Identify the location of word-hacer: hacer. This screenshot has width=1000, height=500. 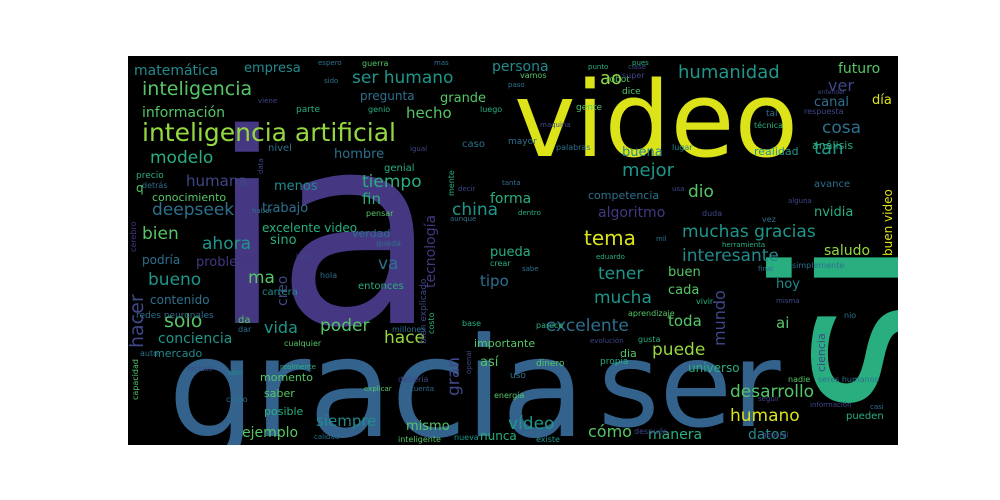
(137, 321).